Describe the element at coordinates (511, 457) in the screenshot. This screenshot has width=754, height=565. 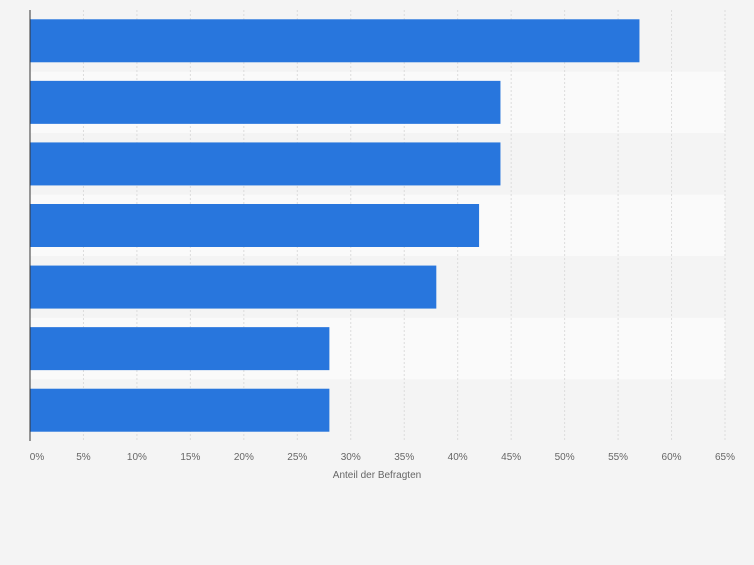
I see `x-tick-label-9: 45%` at that location.